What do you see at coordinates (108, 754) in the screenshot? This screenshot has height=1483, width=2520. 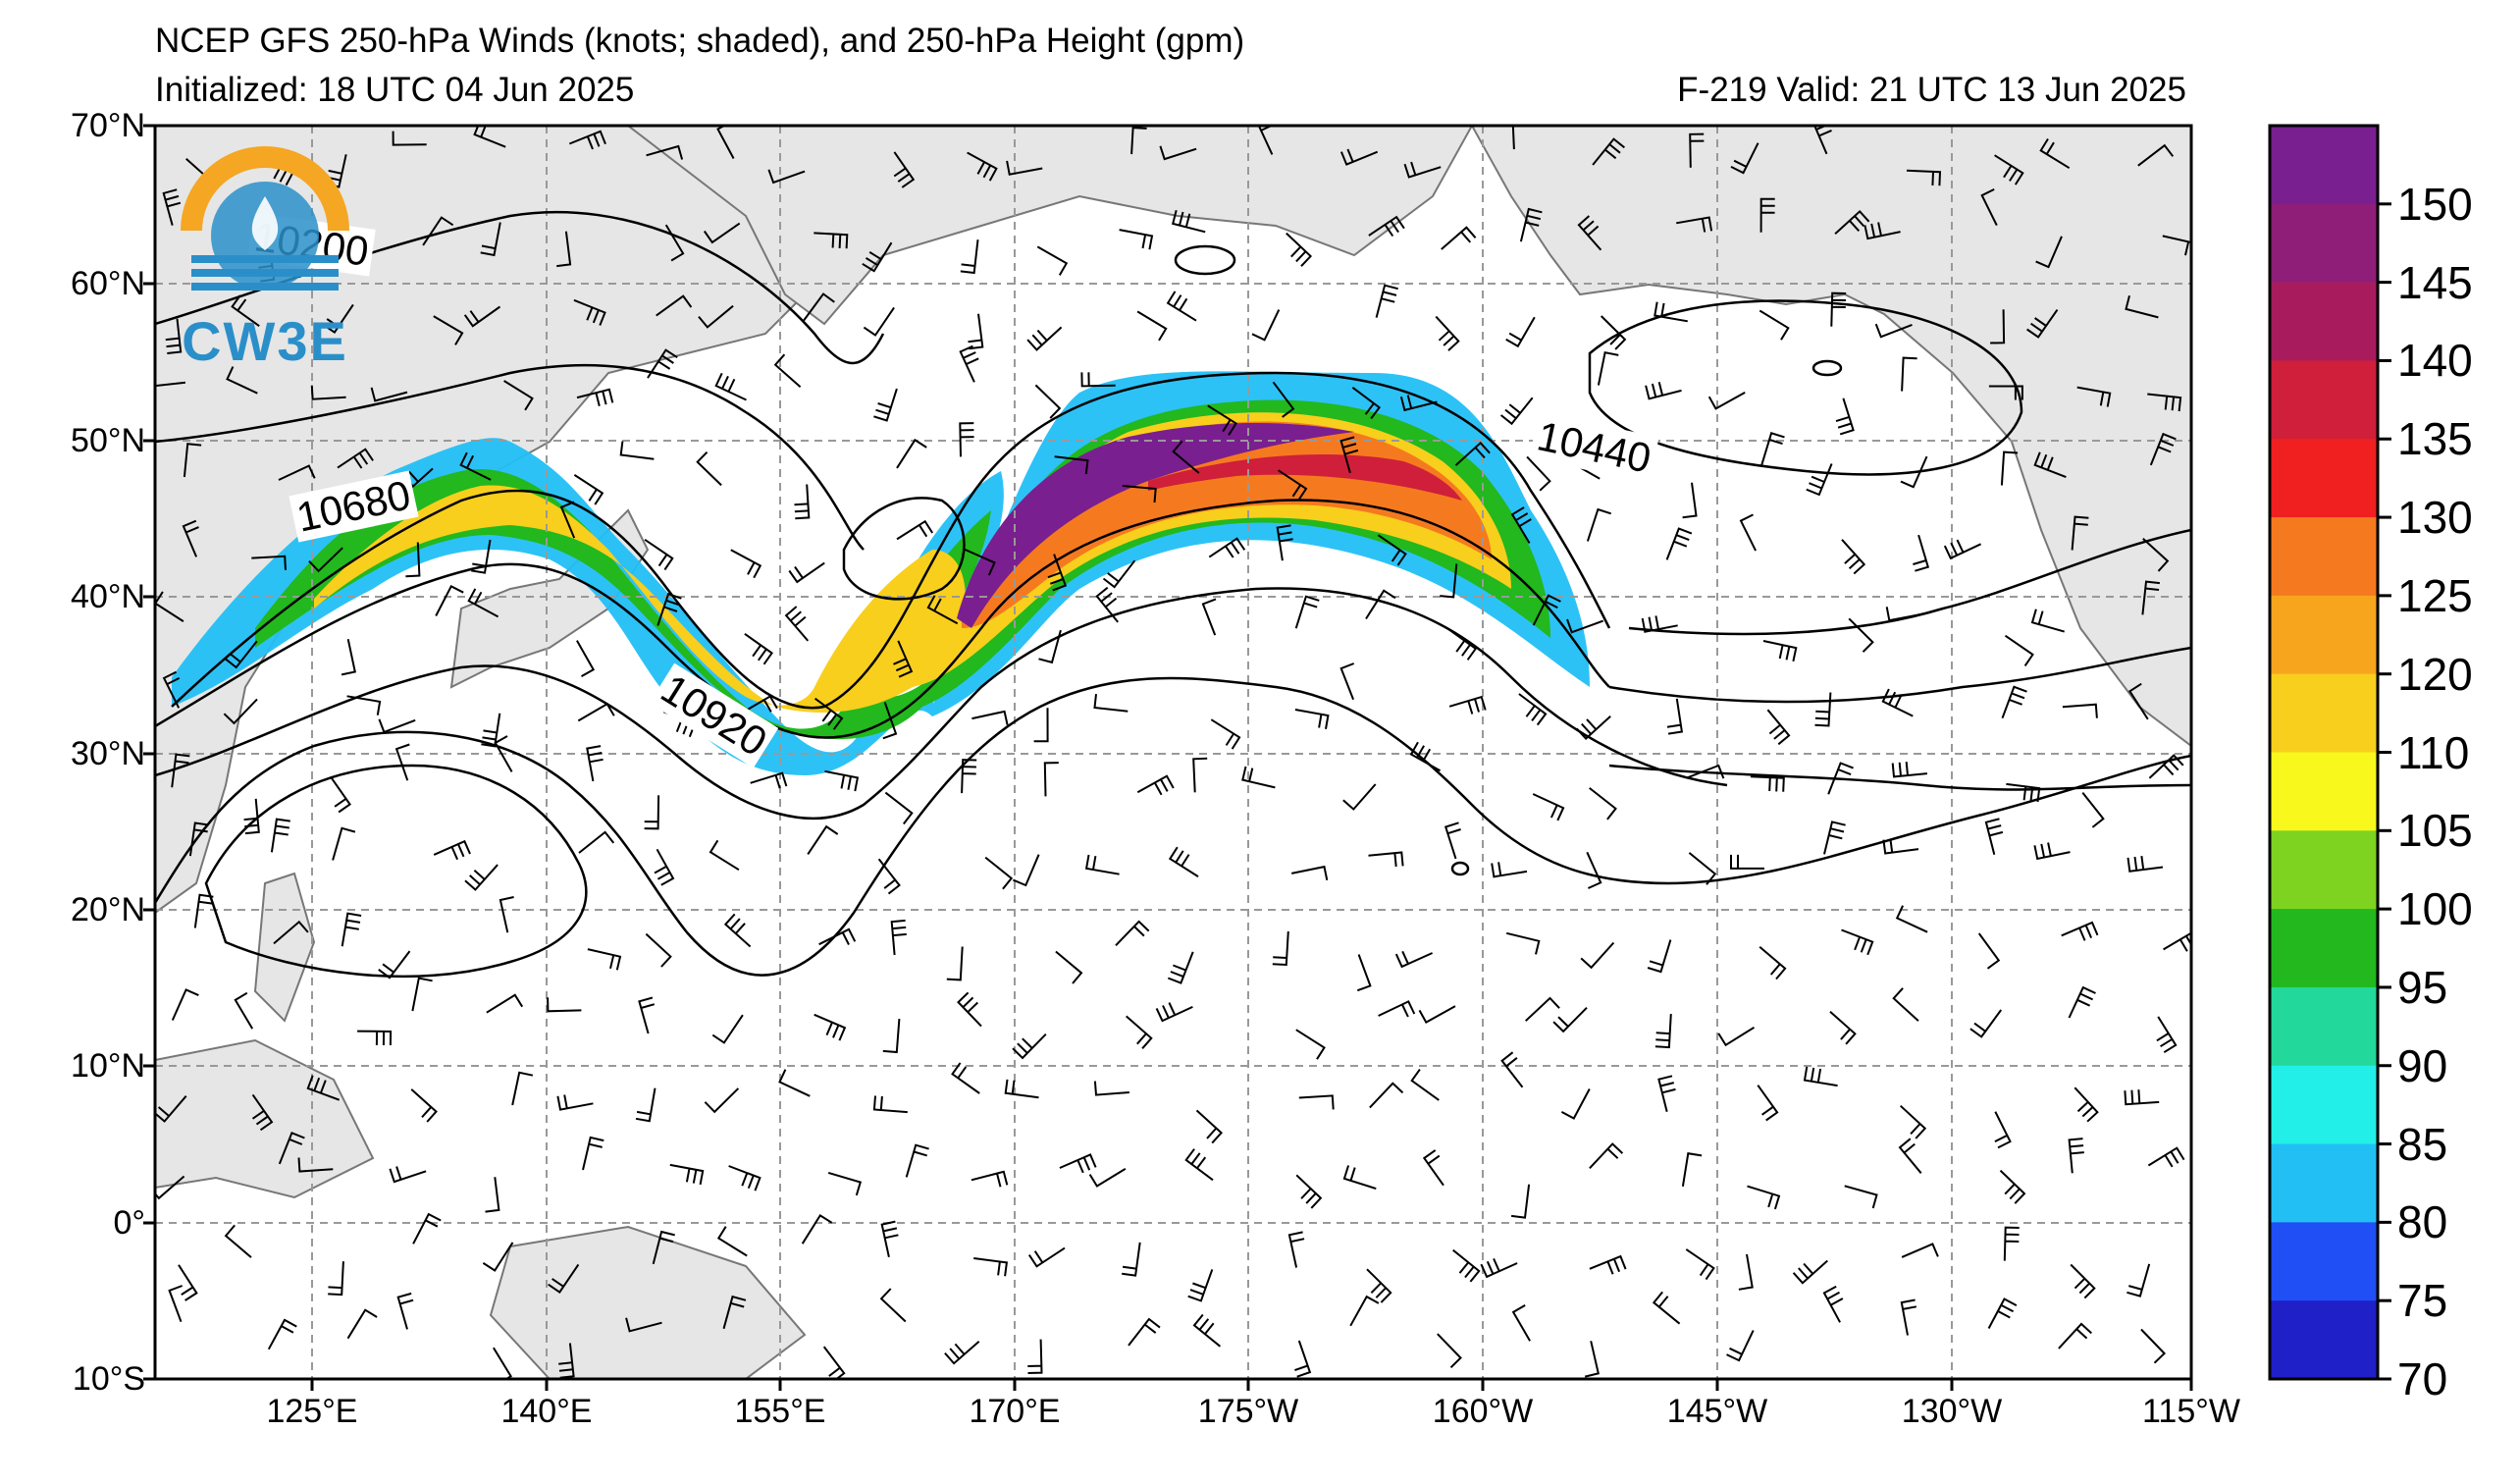 I see `lat-label-30n: 30°N` at bounding box center [108, 754].